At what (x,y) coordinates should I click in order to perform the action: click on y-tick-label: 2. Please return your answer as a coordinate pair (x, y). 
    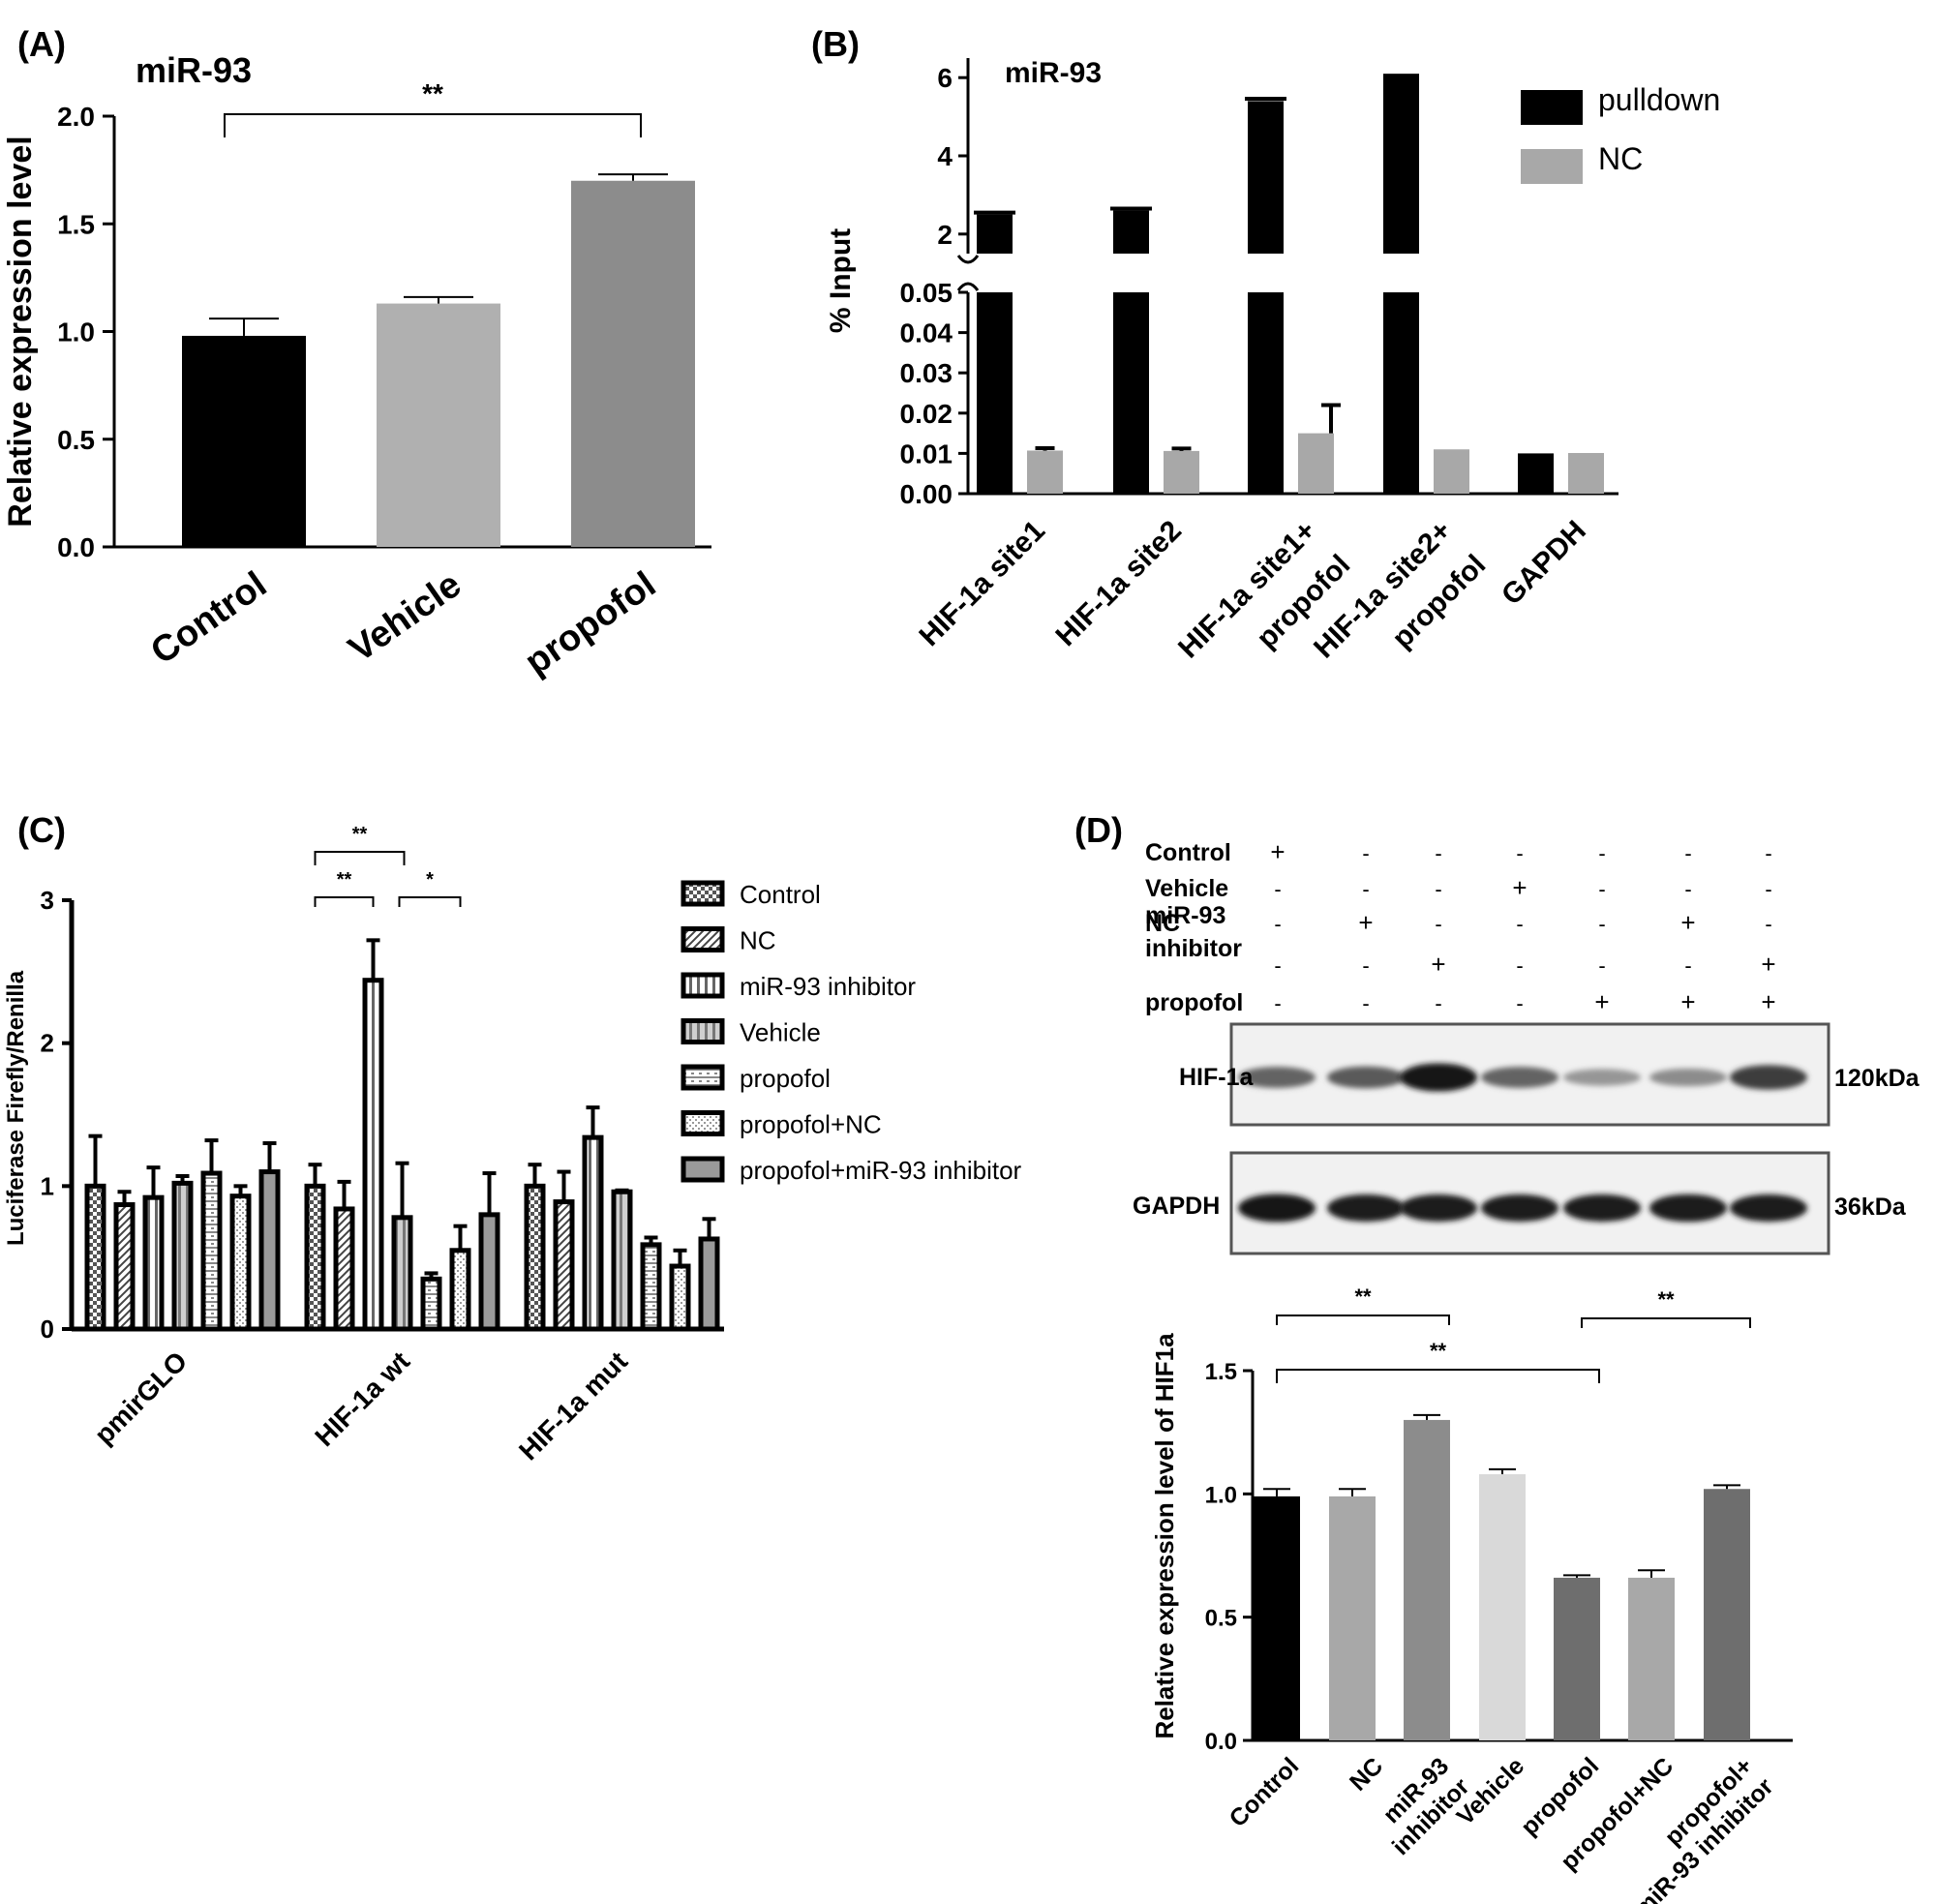
    Looking at the image, I should click on (945, 235).